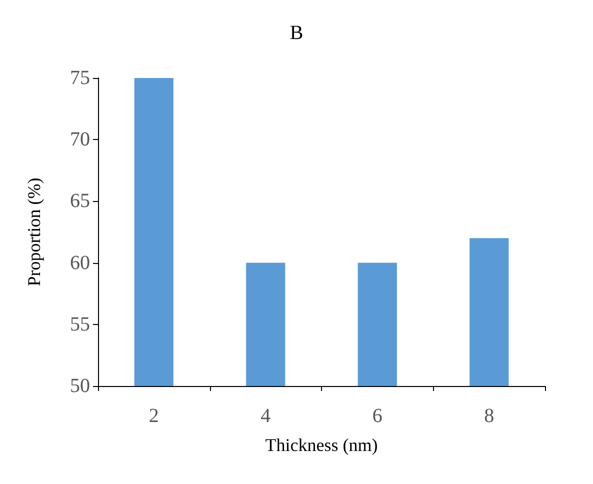 The image size is (593, 484). What do you see at coordinates (321, 445) in the screenshot?
I see `x-axis-title: Thickness (nm)` at bounding box center [321, 445].